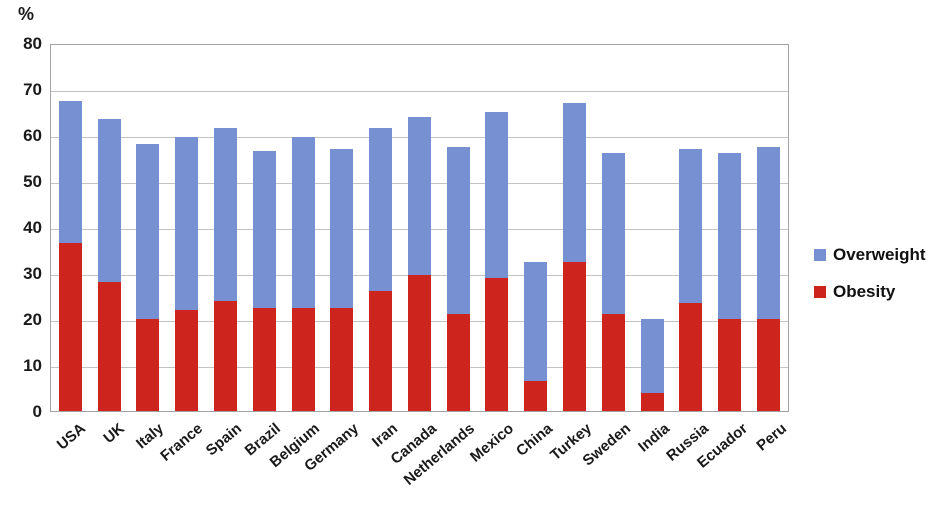  Describe the element at coordinates (458, 230) in the screenshot. I see `bar-segment-overweight-netherlands` at that location.